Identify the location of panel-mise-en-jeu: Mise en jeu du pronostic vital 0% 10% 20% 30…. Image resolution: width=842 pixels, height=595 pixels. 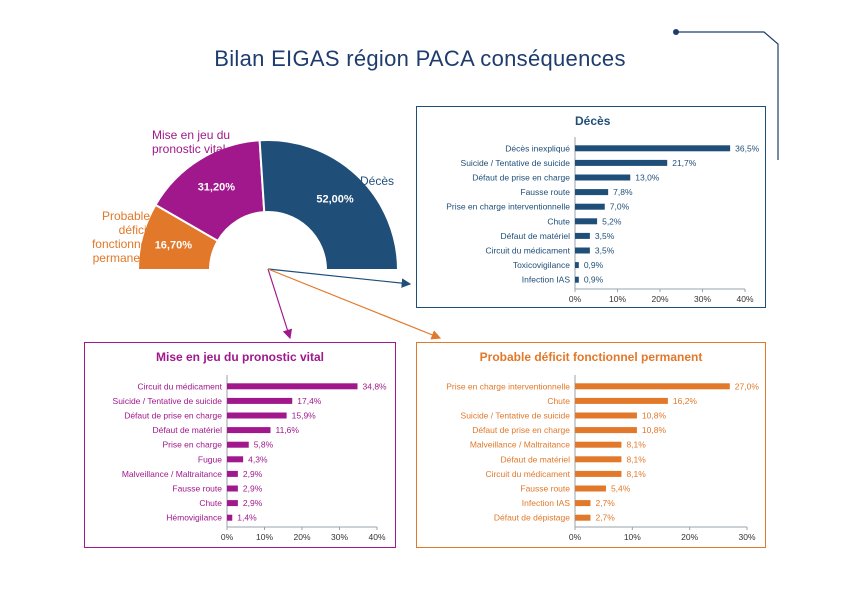
(240, 445).